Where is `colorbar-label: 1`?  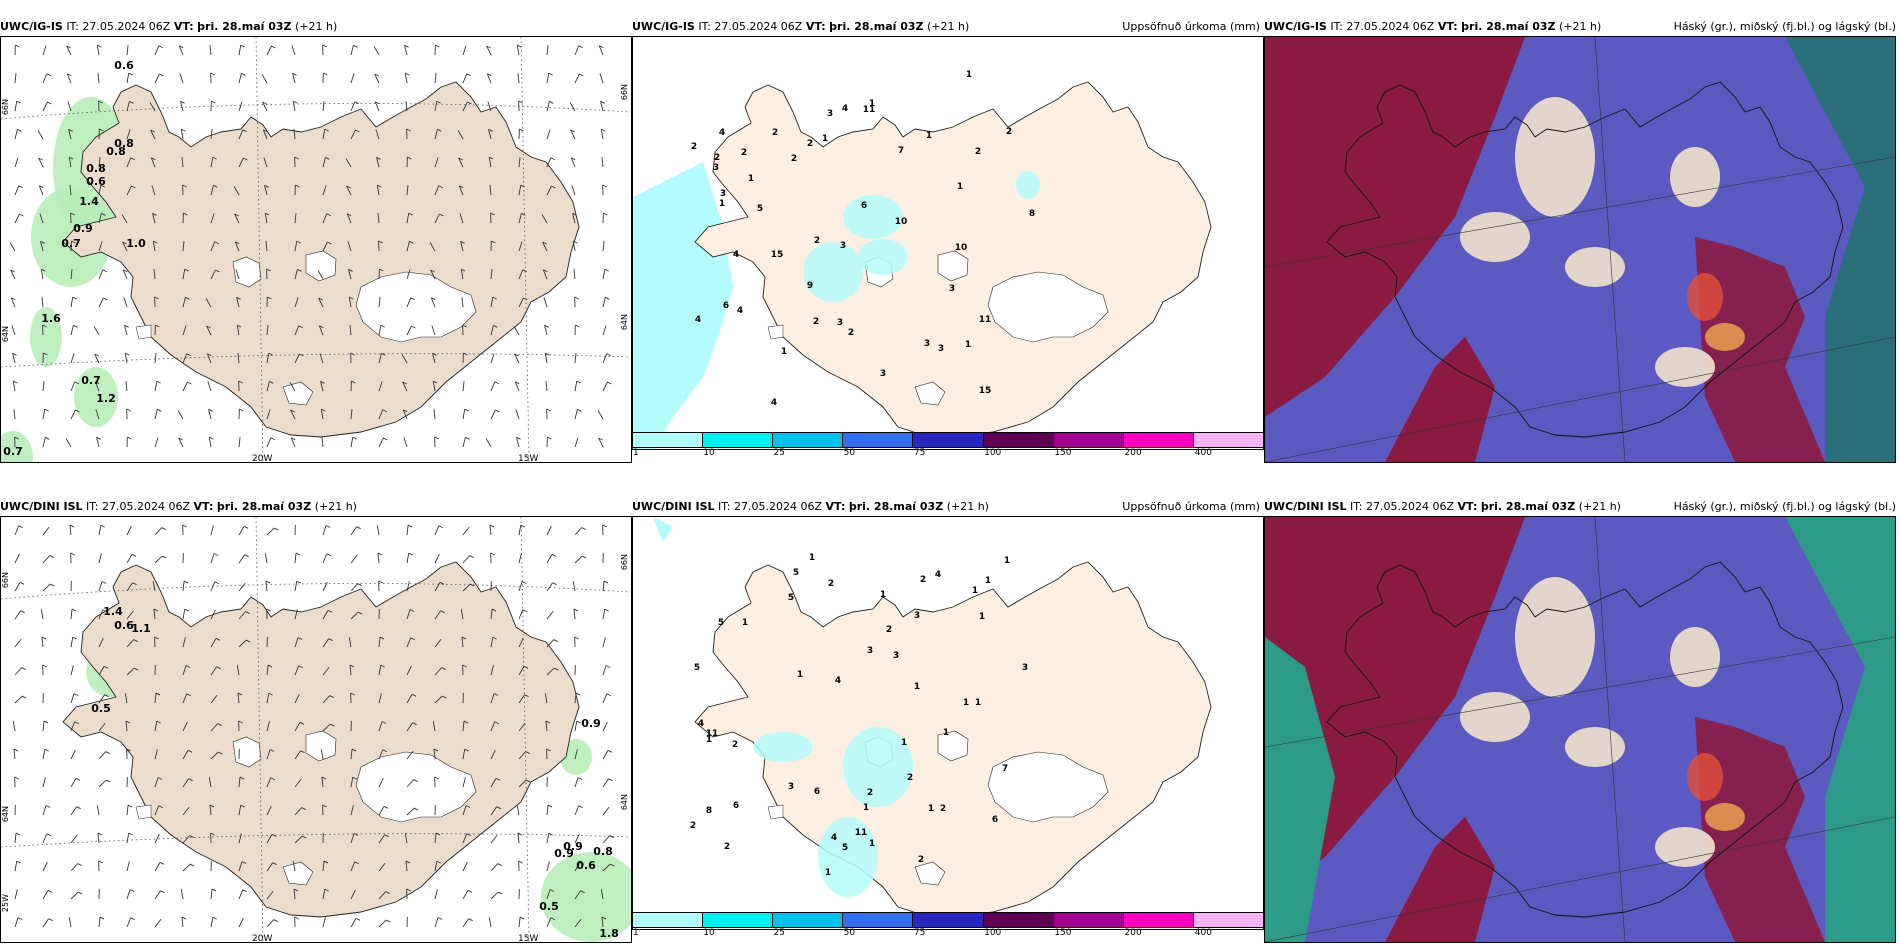
colorbar-label: 1 is located at coordinates (636, 933).